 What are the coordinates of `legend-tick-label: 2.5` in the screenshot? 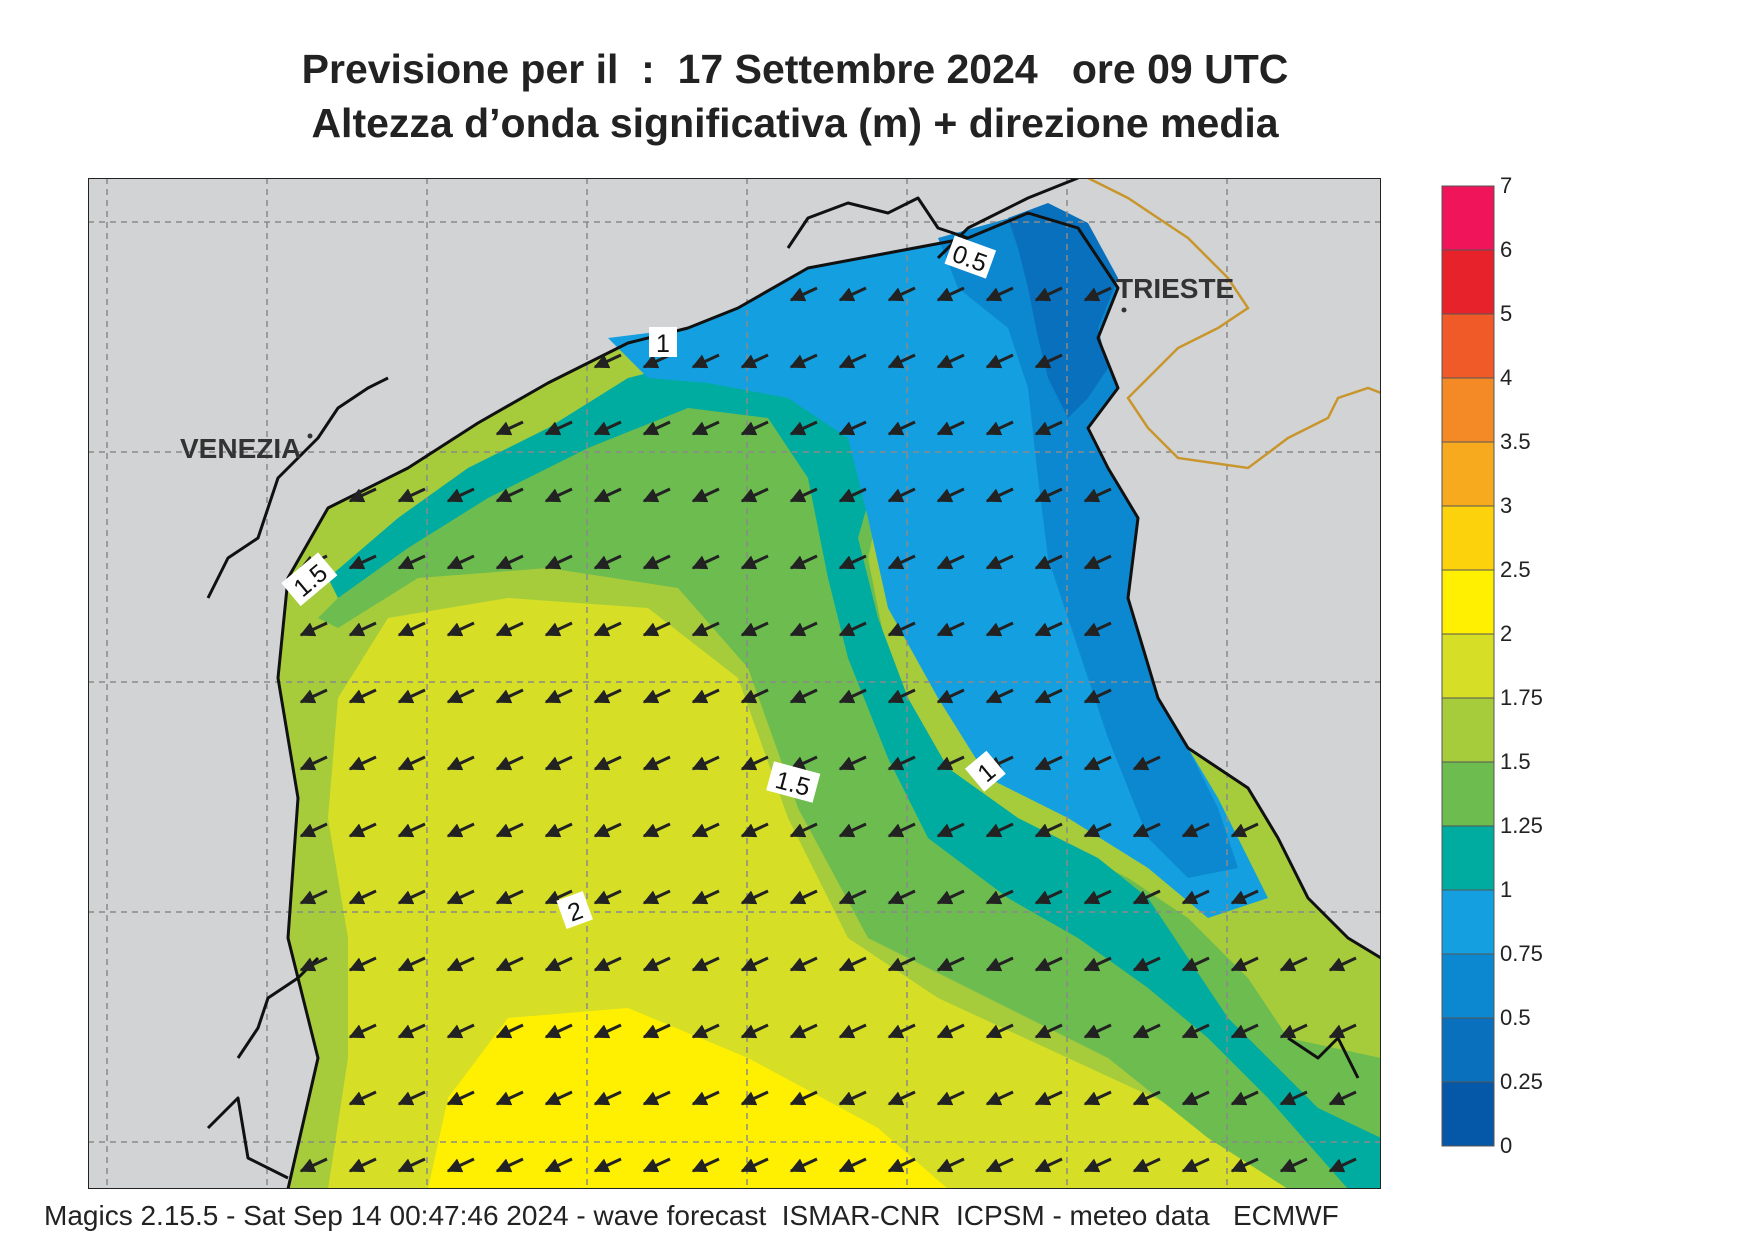 It's located at (1515, 569).